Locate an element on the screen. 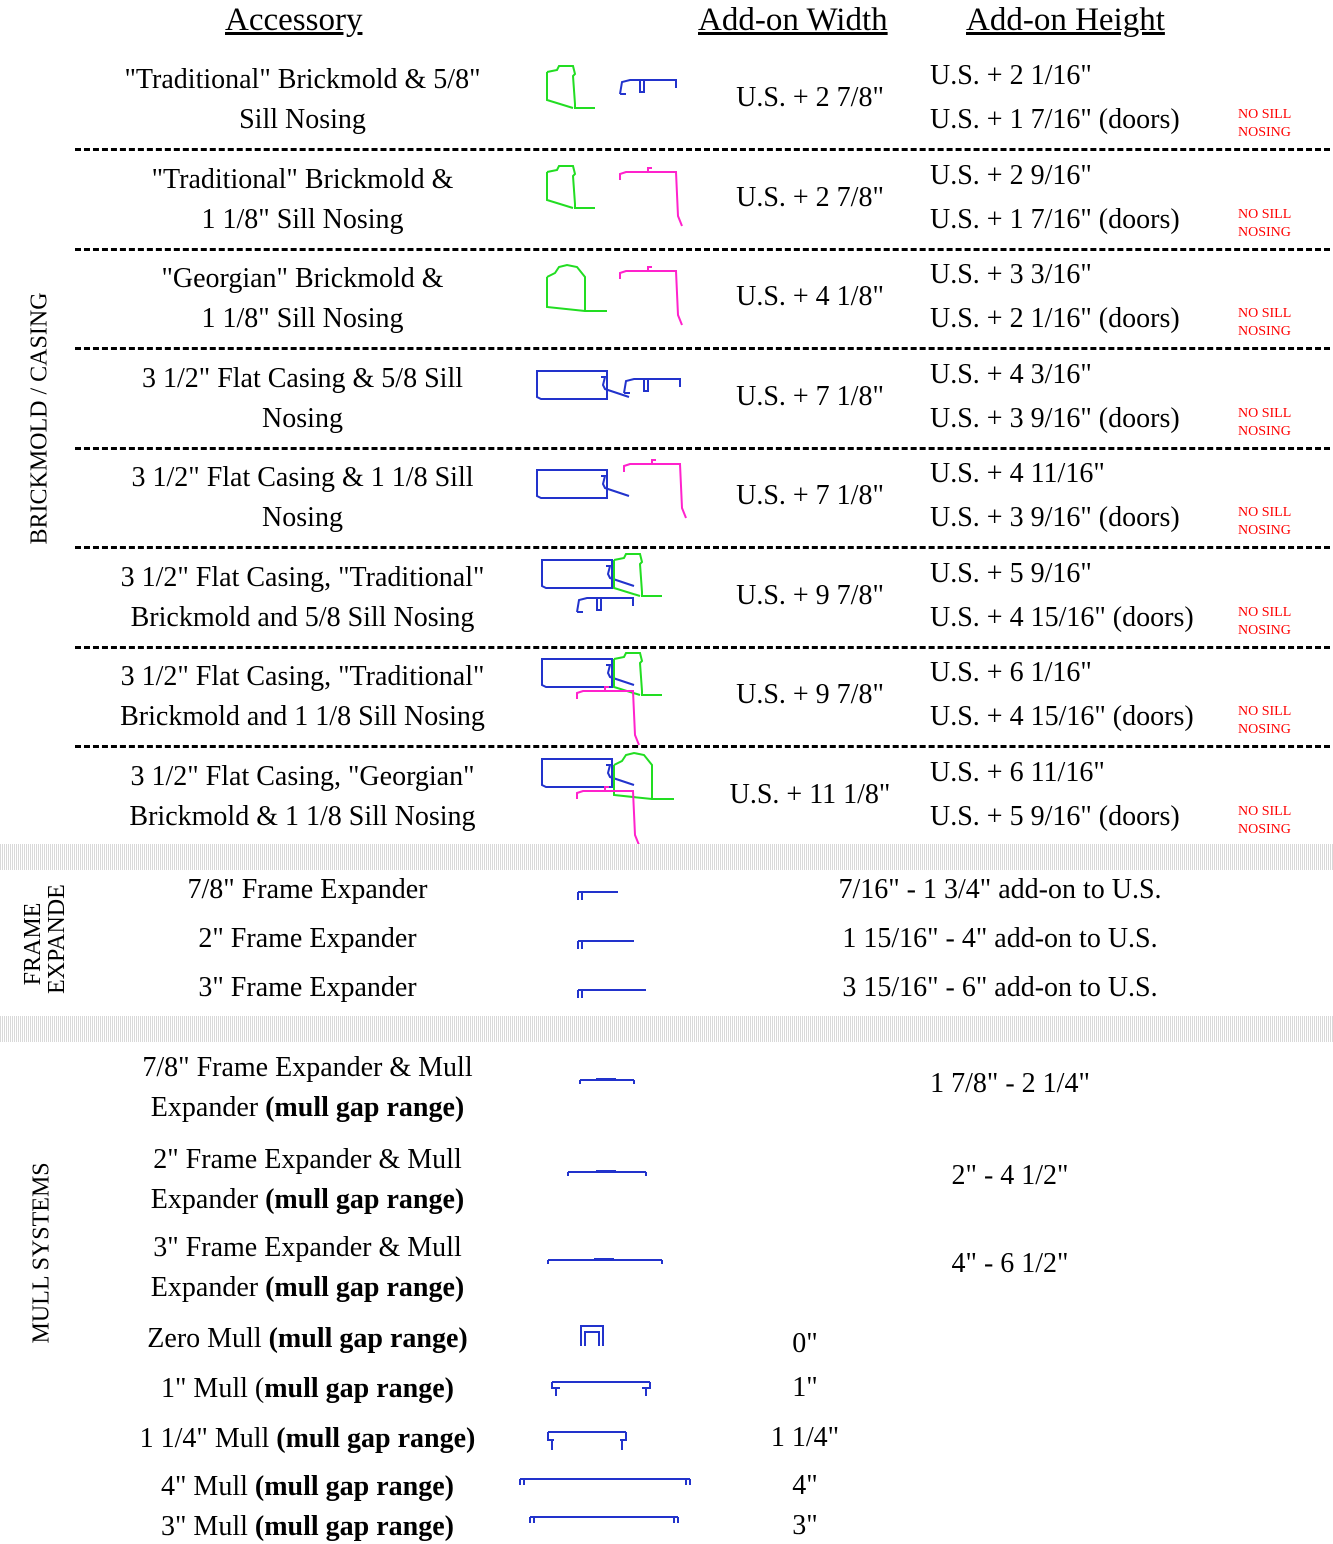 This screenshot has height=1544, width=1333. sill-nosing-58-icon is located at coordinates (652, 385).